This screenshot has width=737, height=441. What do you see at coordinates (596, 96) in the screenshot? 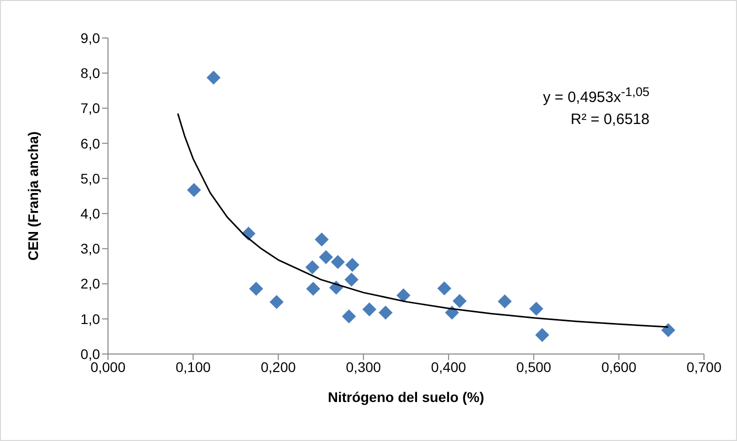
I see `annotation: y = 0,4953x$^{-1,05}$` at bounding box center [596, 96].